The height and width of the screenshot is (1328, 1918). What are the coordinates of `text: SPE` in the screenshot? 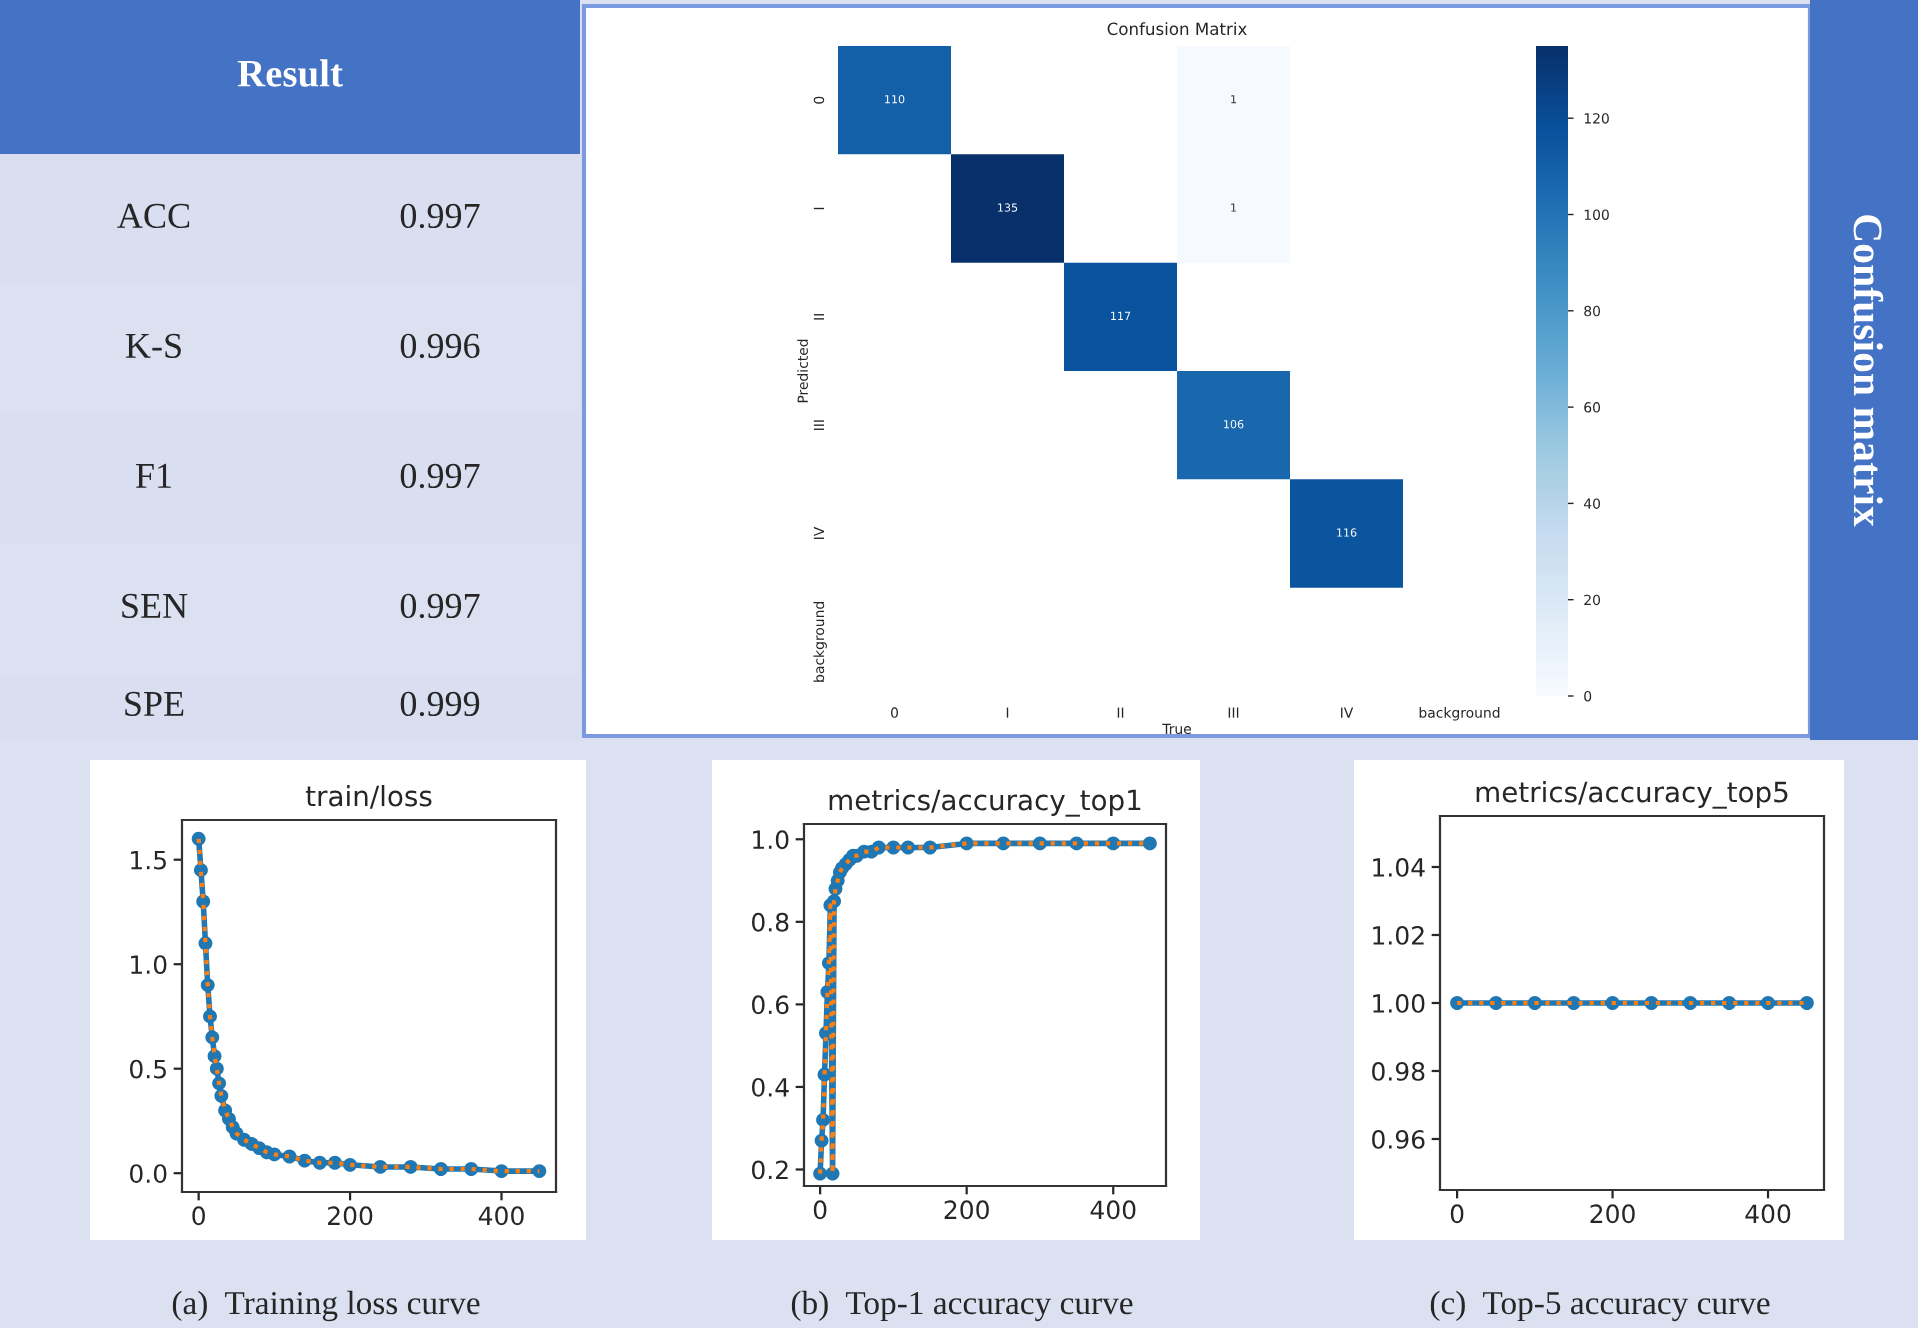 It's located at (154, 704).